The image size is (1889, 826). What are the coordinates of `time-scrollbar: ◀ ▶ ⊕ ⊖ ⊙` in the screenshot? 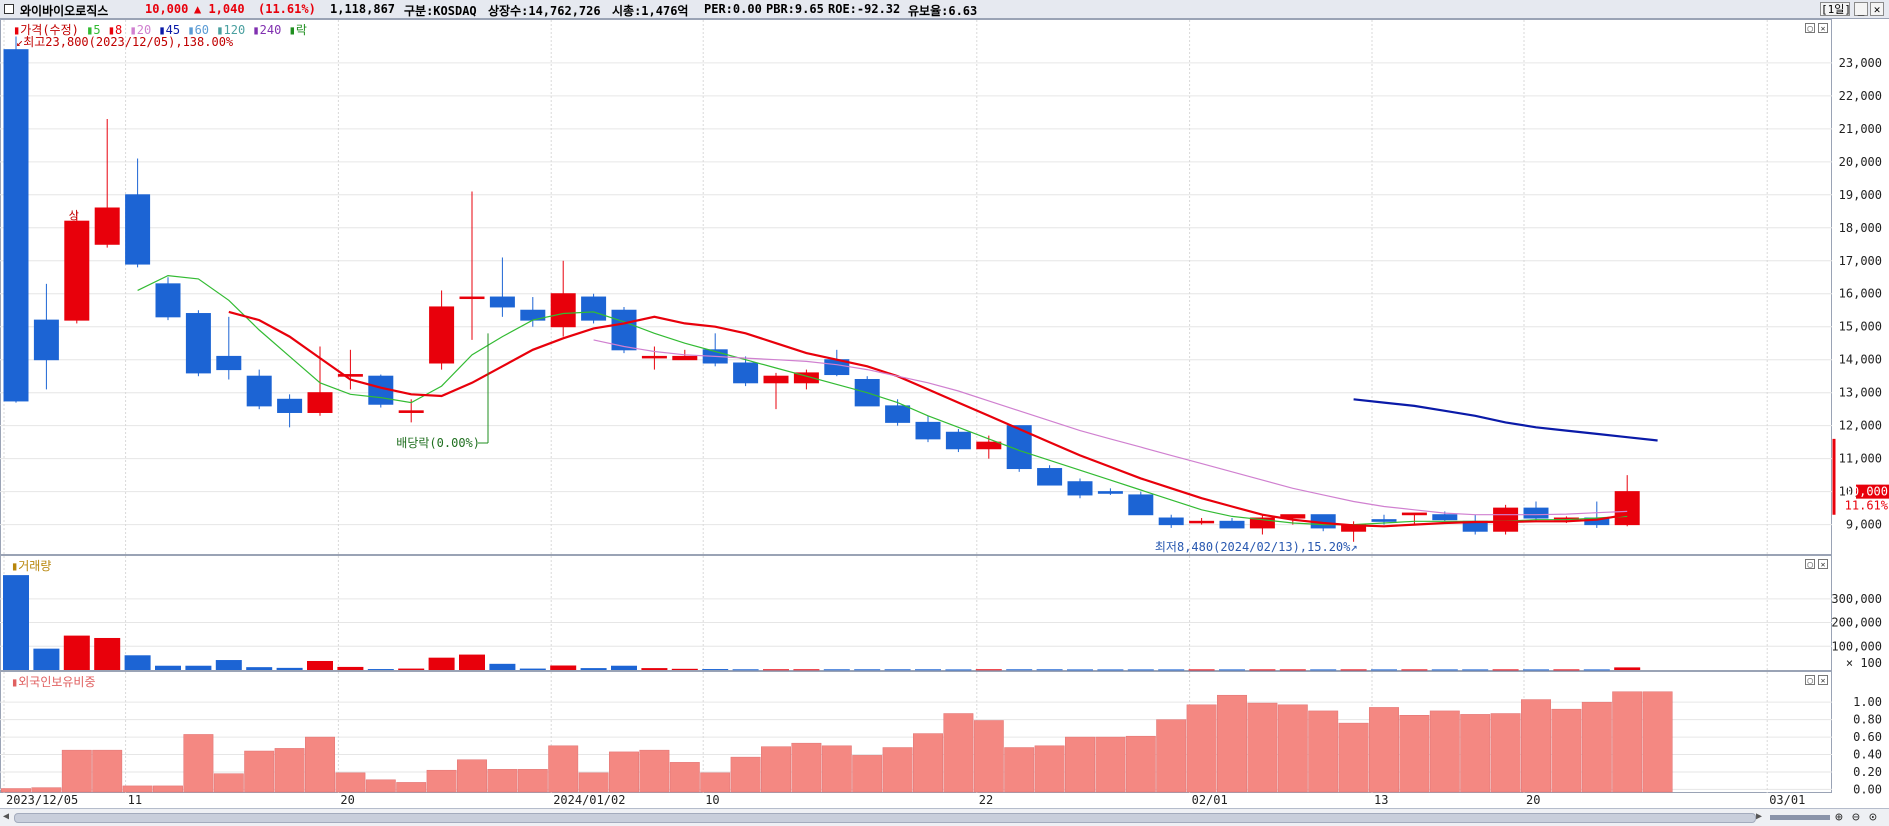 It's located at (944, 817).